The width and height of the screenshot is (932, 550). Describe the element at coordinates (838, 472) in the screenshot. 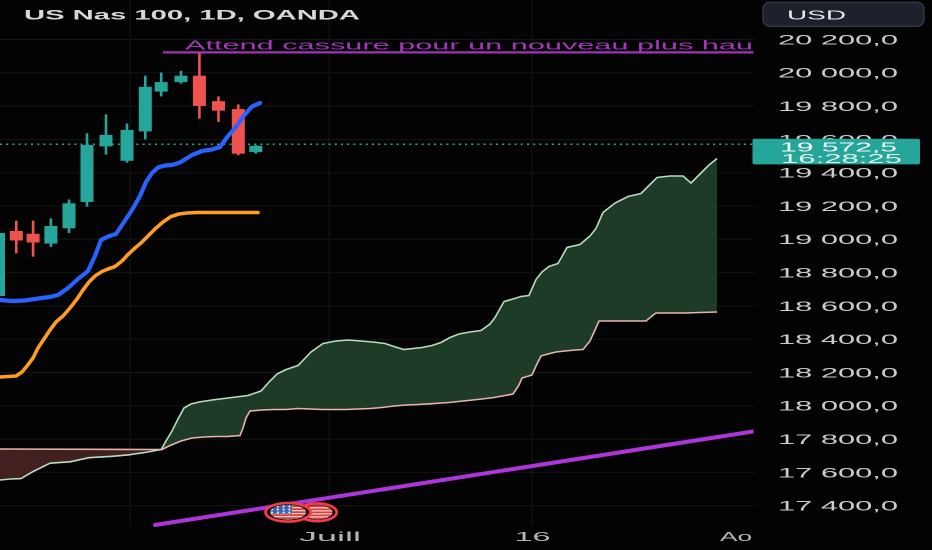

I see `svg-text: 17 600,0` at that location.